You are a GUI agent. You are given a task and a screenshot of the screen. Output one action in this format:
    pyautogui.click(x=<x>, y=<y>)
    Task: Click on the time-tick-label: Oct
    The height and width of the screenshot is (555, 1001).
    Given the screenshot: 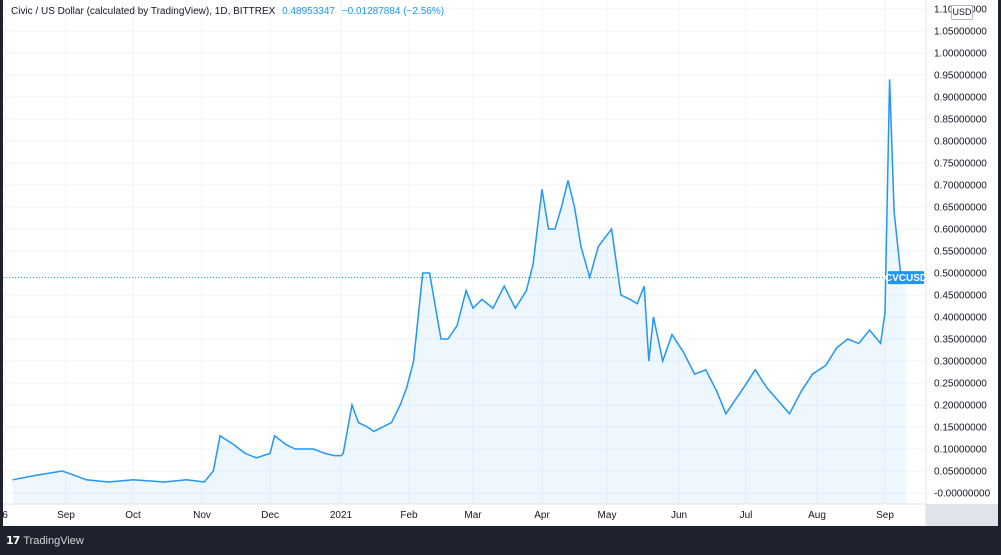 What is the action you would take?
    pyautogui.click(x=133, y=515)
    